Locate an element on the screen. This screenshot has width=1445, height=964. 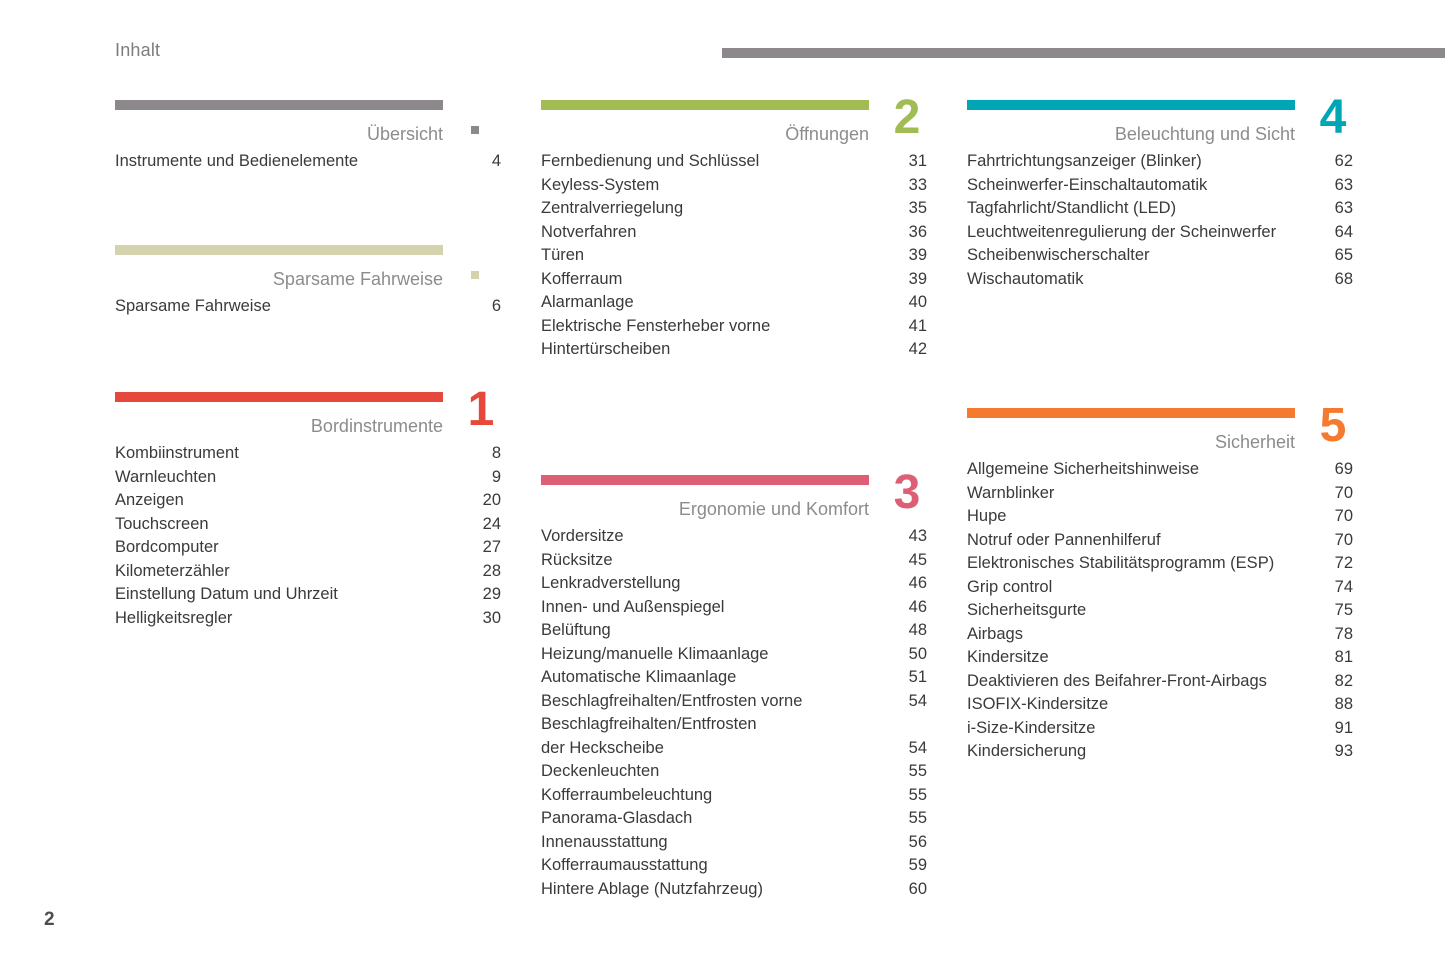
section-sparsame-fahrweise: Sparsame Fahrweise Sparsame Fahrweise 6 is located at coordinates (308, 282).